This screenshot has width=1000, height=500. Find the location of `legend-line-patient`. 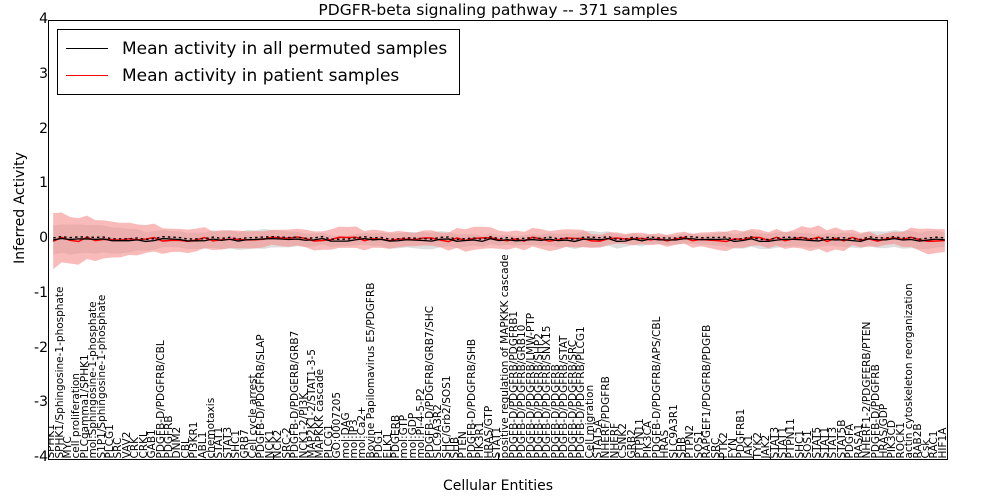

legend-line-patient is located at coordinates (87, 75).